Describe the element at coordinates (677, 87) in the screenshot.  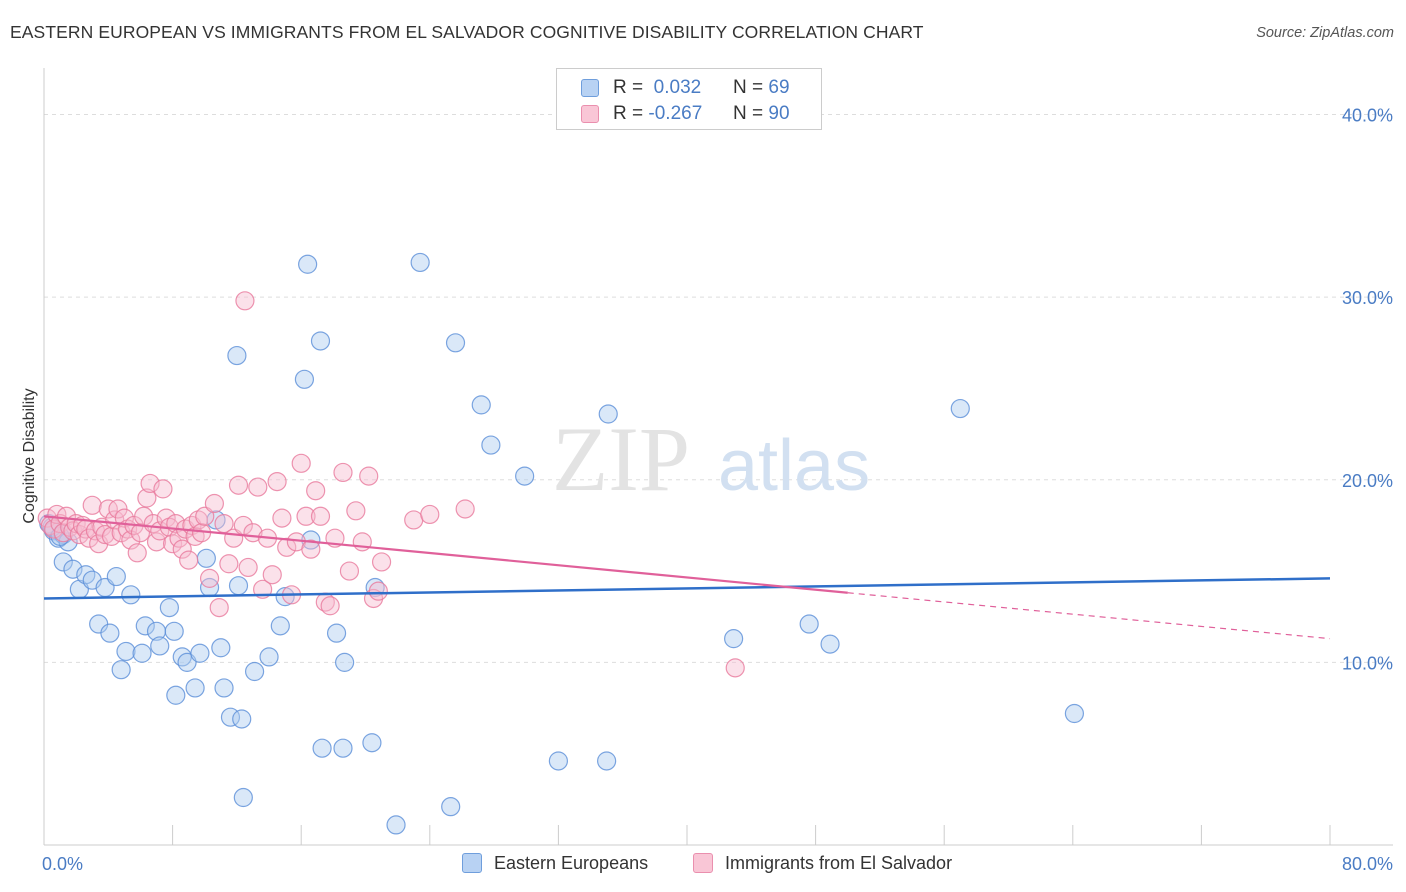
I see `r-value: 0.032` at that location.